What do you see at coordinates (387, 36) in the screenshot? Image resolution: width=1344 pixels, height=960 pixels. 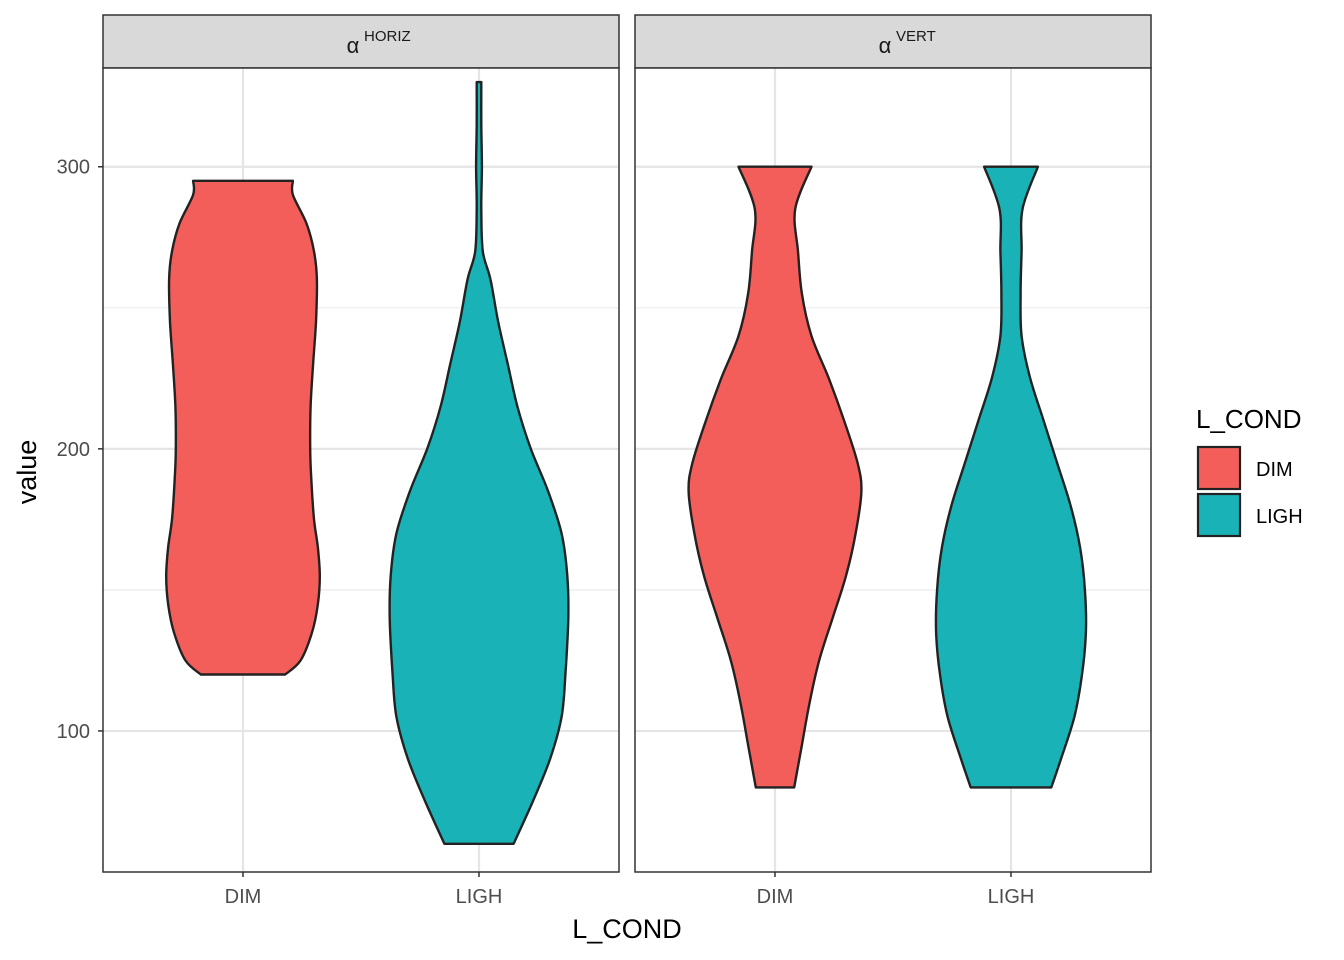 I see `facet-strip-superscript: HORIZ` at bounding box center [387, 36].